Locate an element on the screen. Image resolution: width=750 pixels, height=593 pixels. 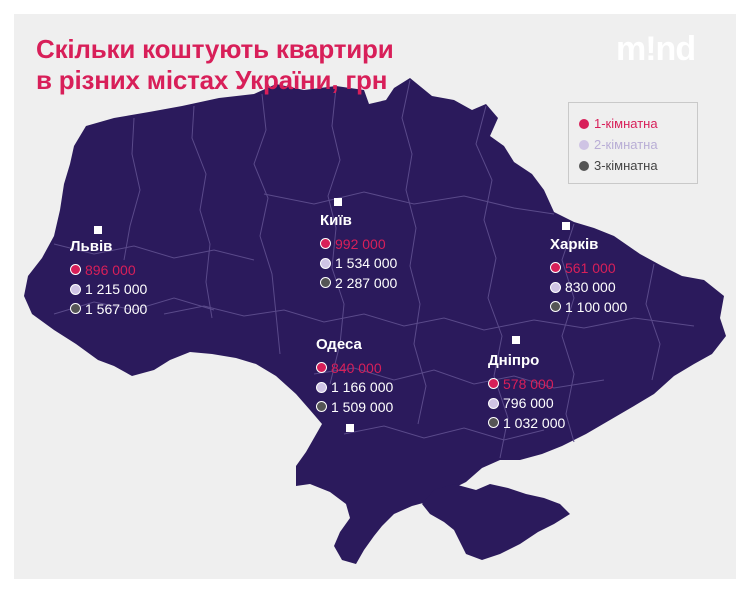
price-value: 796 000 is located at coordinates (528, 403).